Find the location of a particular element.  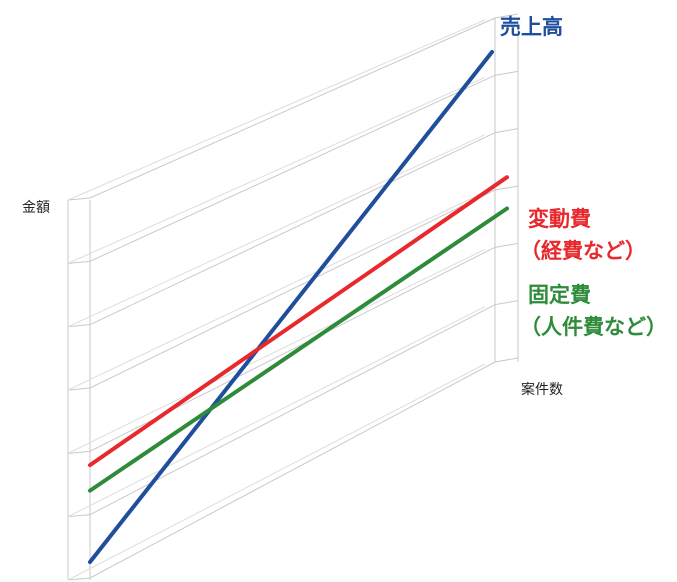

x-axis-label: 案件数 is located at coordinates (542, 389).